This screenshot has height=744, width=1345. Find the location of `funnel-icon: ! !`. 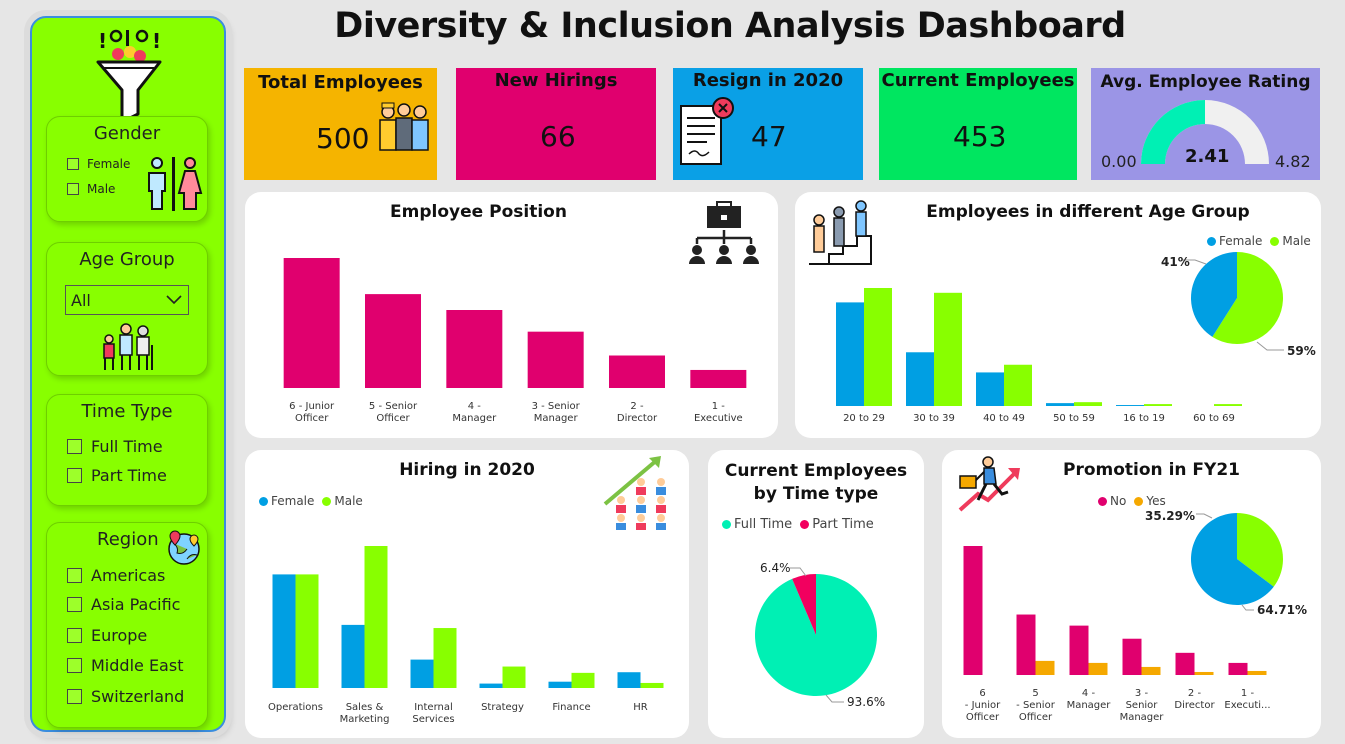

funnel-icon: ! ! is located at coordinates (129, 75).